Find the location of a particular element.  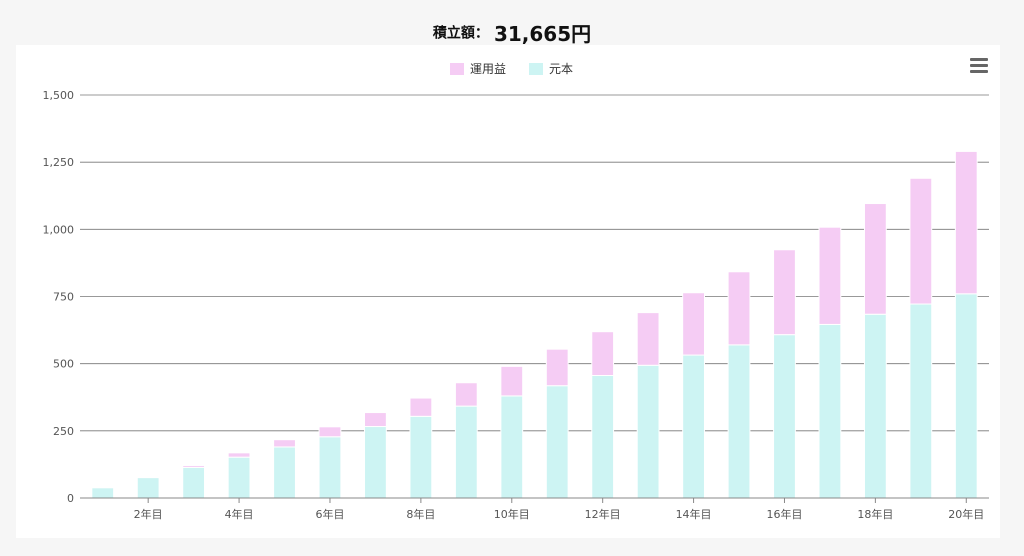

x-tick-label: 10年目 is located at coordinates (512, 514).